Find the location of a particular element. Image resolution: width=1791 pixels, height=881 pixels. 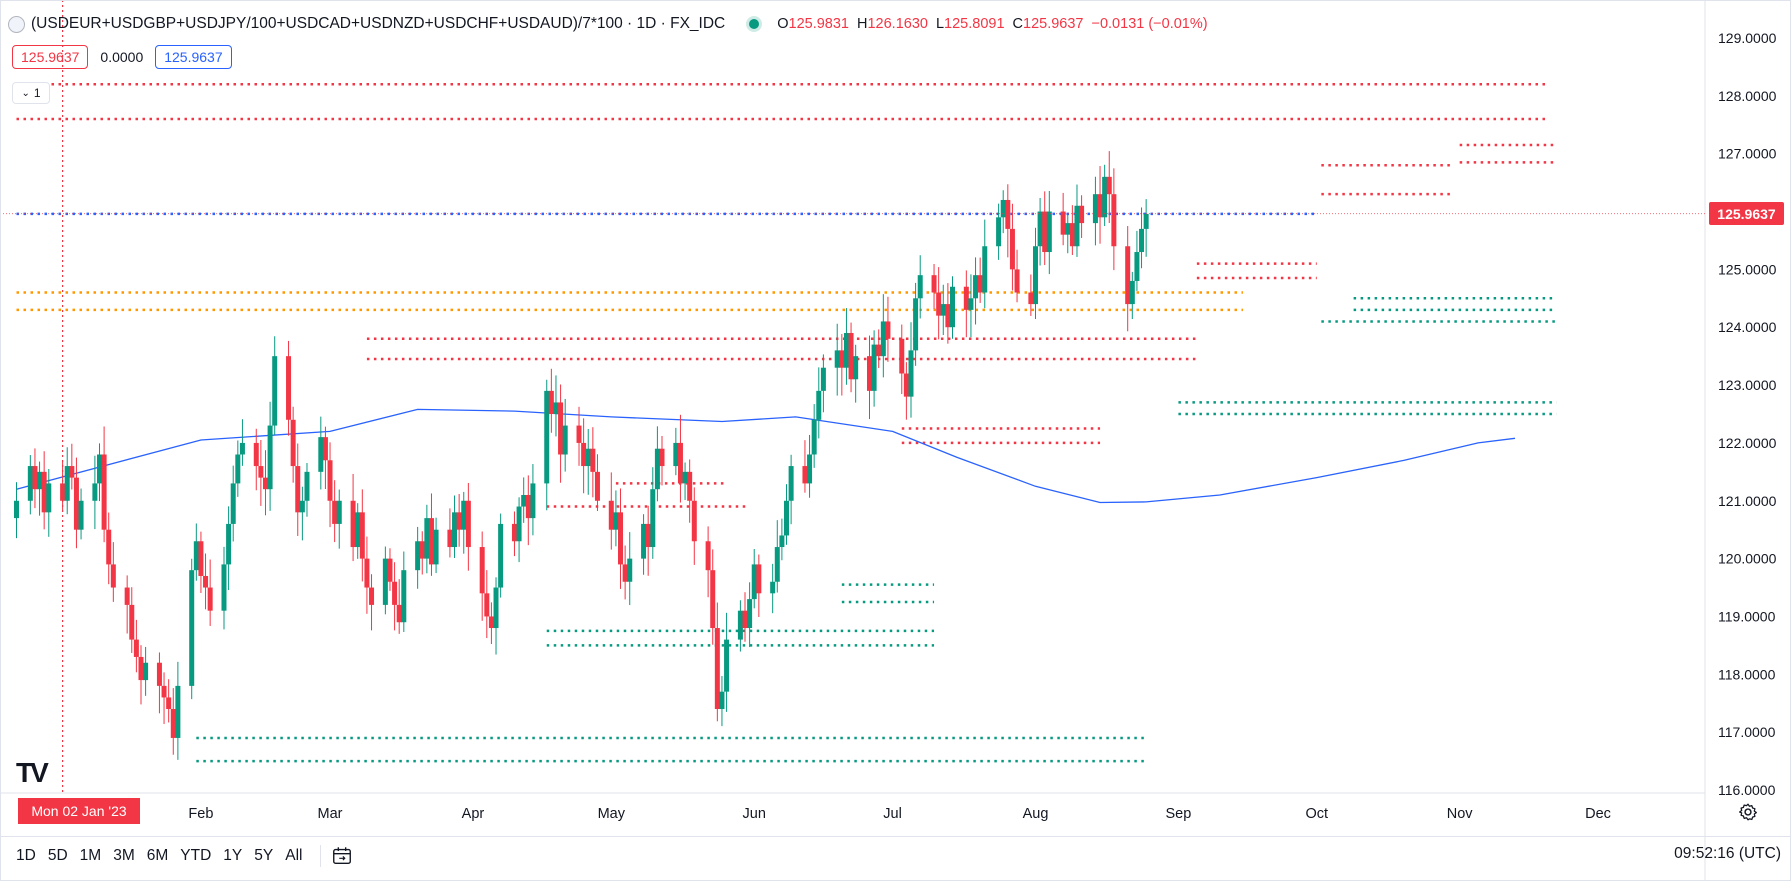

sell-price-badge: 125.9637 is located at coordinates (50, 57).